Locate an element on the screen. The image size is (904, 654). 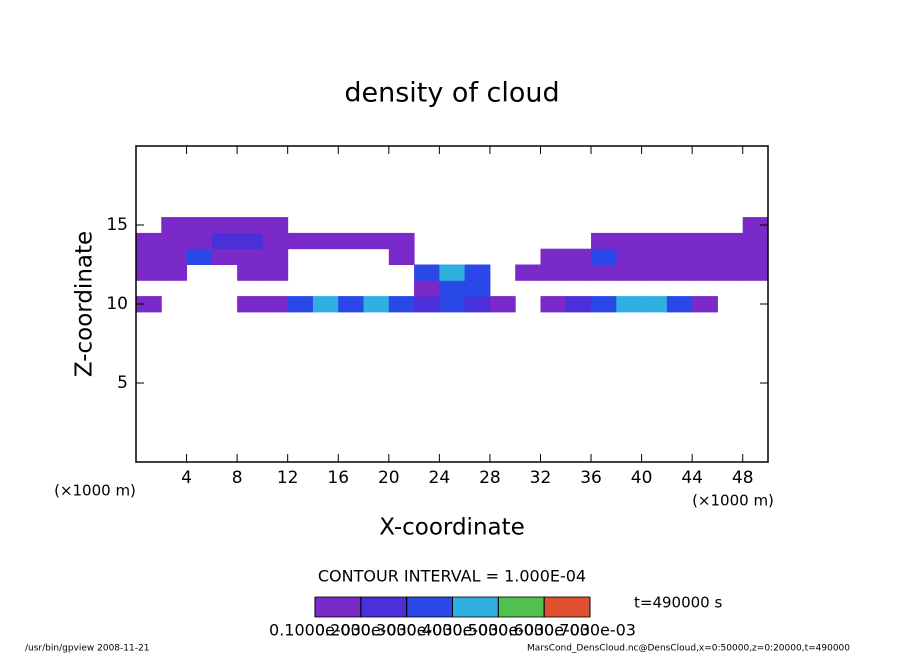
x-tick-label: 40 is located at coordinates (642, 478).